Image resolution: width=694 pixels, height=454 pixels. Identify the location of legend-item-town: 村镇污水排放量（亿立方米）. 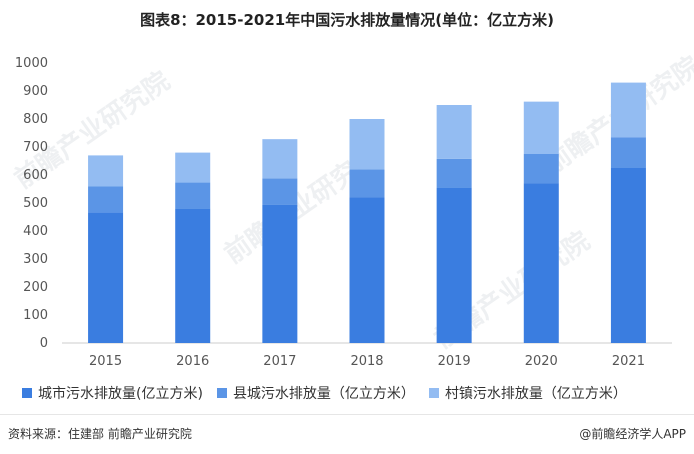
(527, 393).